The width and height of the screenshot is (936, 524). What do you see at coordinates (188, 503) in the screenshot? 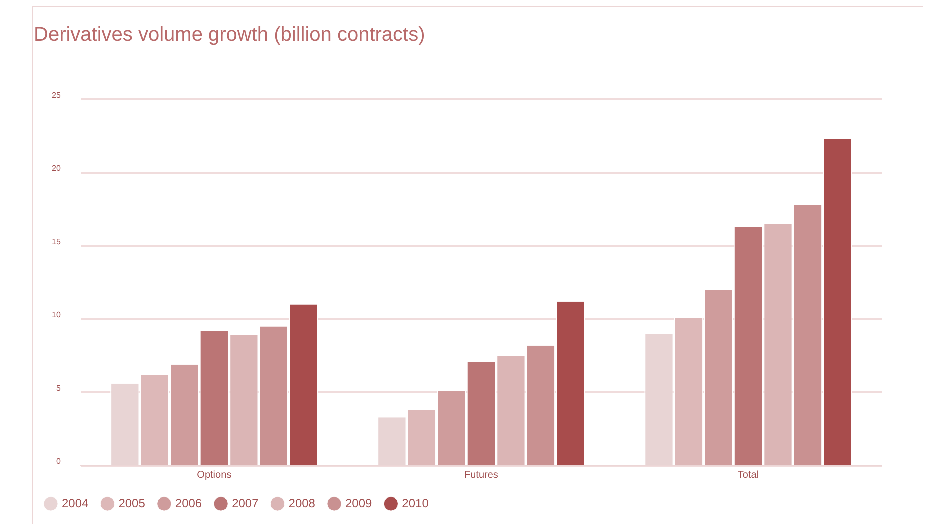
I see `legend-label: 2006` at bounding box center [188, 503].